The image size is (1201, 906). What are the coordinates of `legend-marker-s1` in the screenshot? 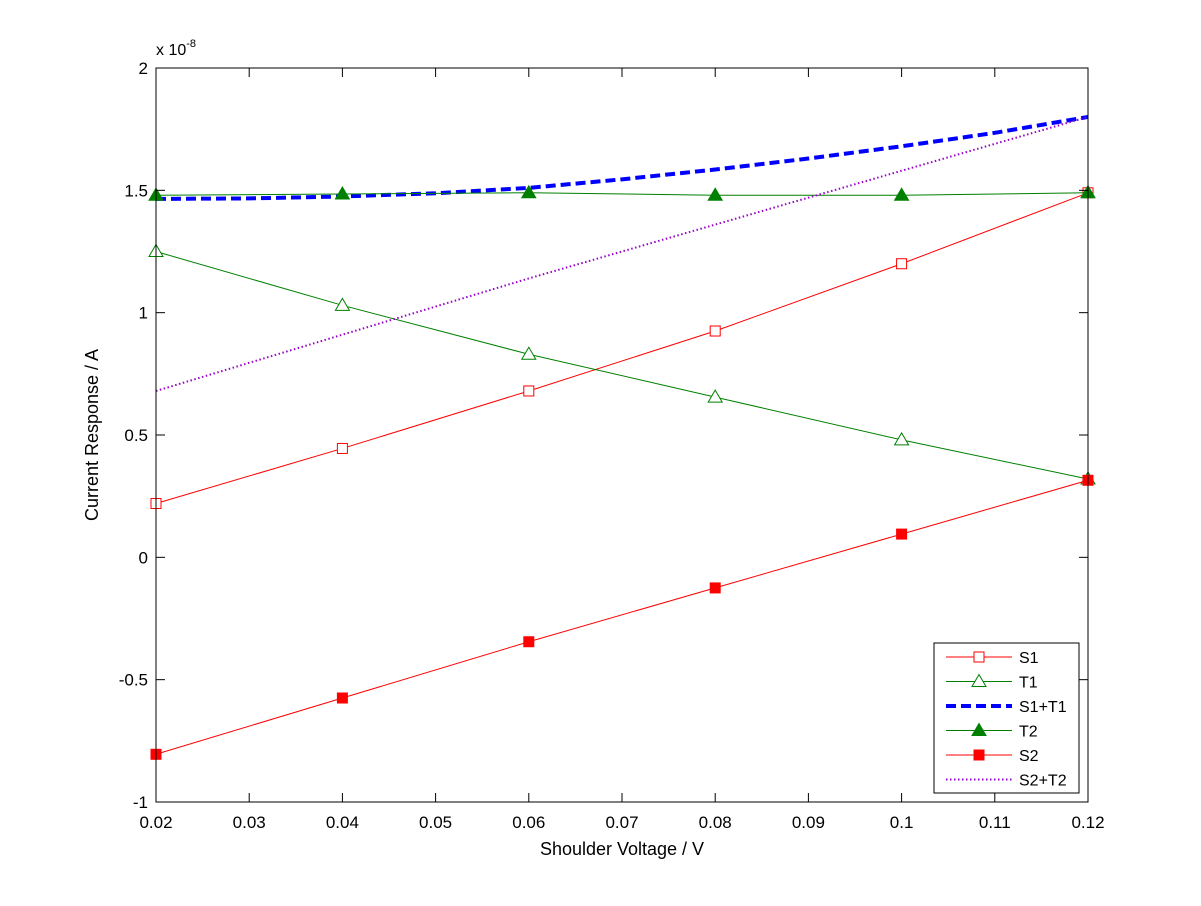 It's located at (979, 657).